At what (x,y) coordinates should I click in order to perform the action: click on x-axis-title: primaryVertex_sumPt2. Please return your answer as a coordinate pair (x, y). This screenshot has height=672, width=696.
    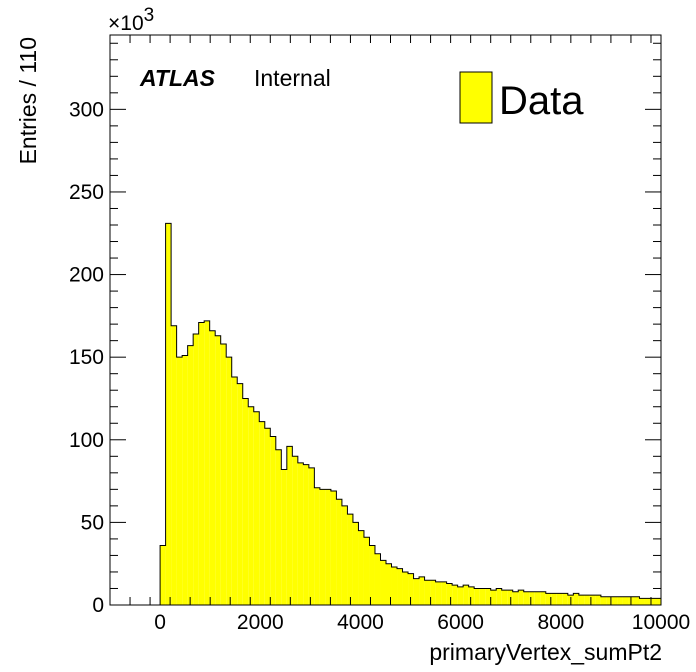
    Looking at the image, I should click on (545, 652).